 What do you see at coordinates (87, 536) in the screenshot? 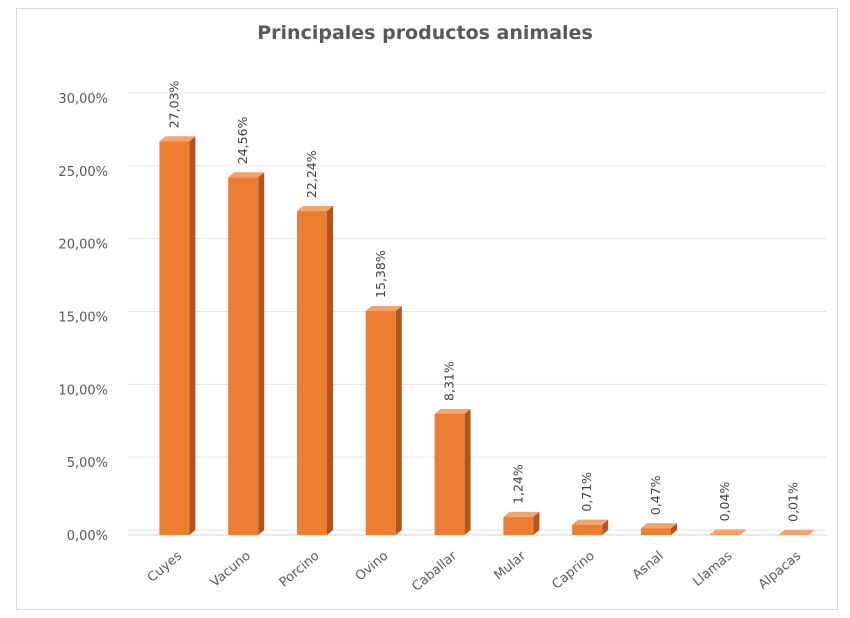
I see `y-tick-label: 0,00%` at bounding box center [87, 536].